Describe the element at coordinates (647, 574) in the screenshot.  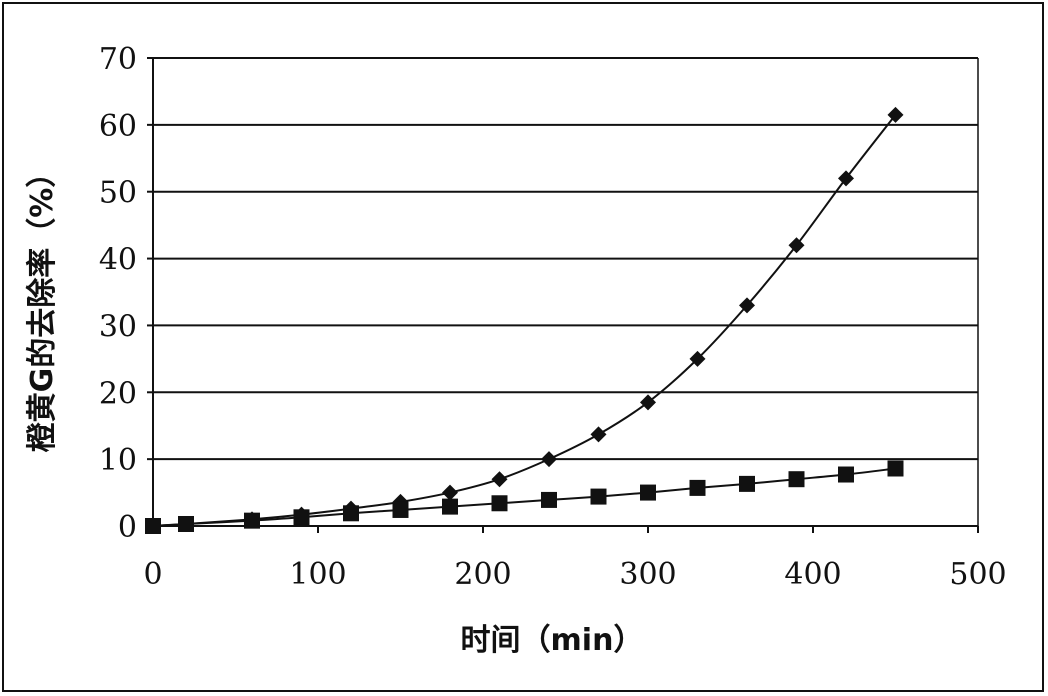
I see `x-tick-label-300: 300` at that location.